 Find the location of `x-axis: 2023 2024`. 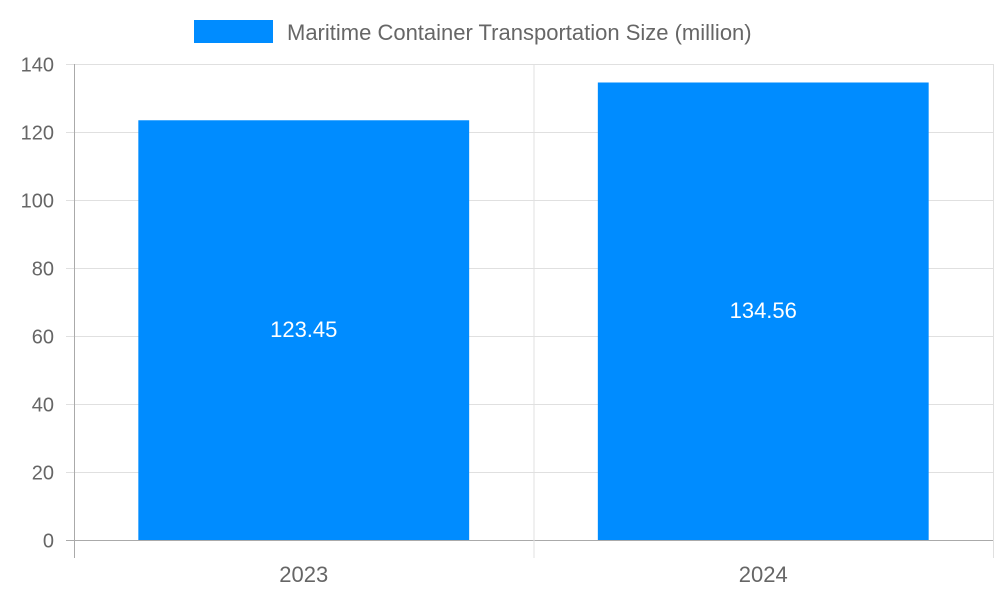

x-axis: 2023 2024 is located at coordinates (533, 574).